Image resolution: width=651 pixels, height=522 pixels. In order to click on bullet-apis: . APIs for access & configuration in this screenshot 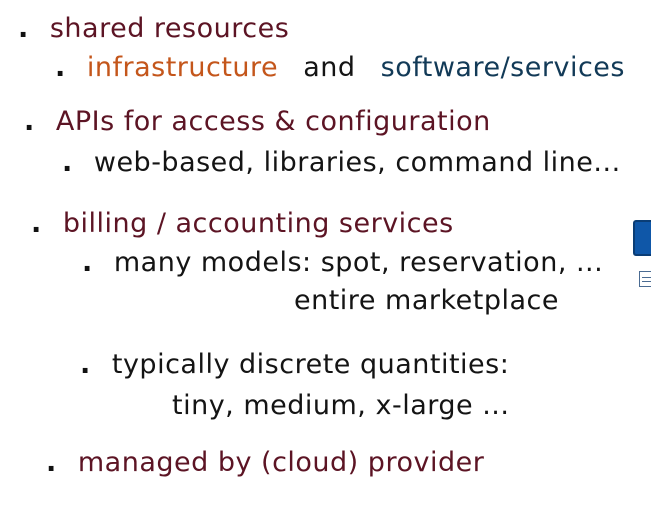, I will do `click(257, 121)`.